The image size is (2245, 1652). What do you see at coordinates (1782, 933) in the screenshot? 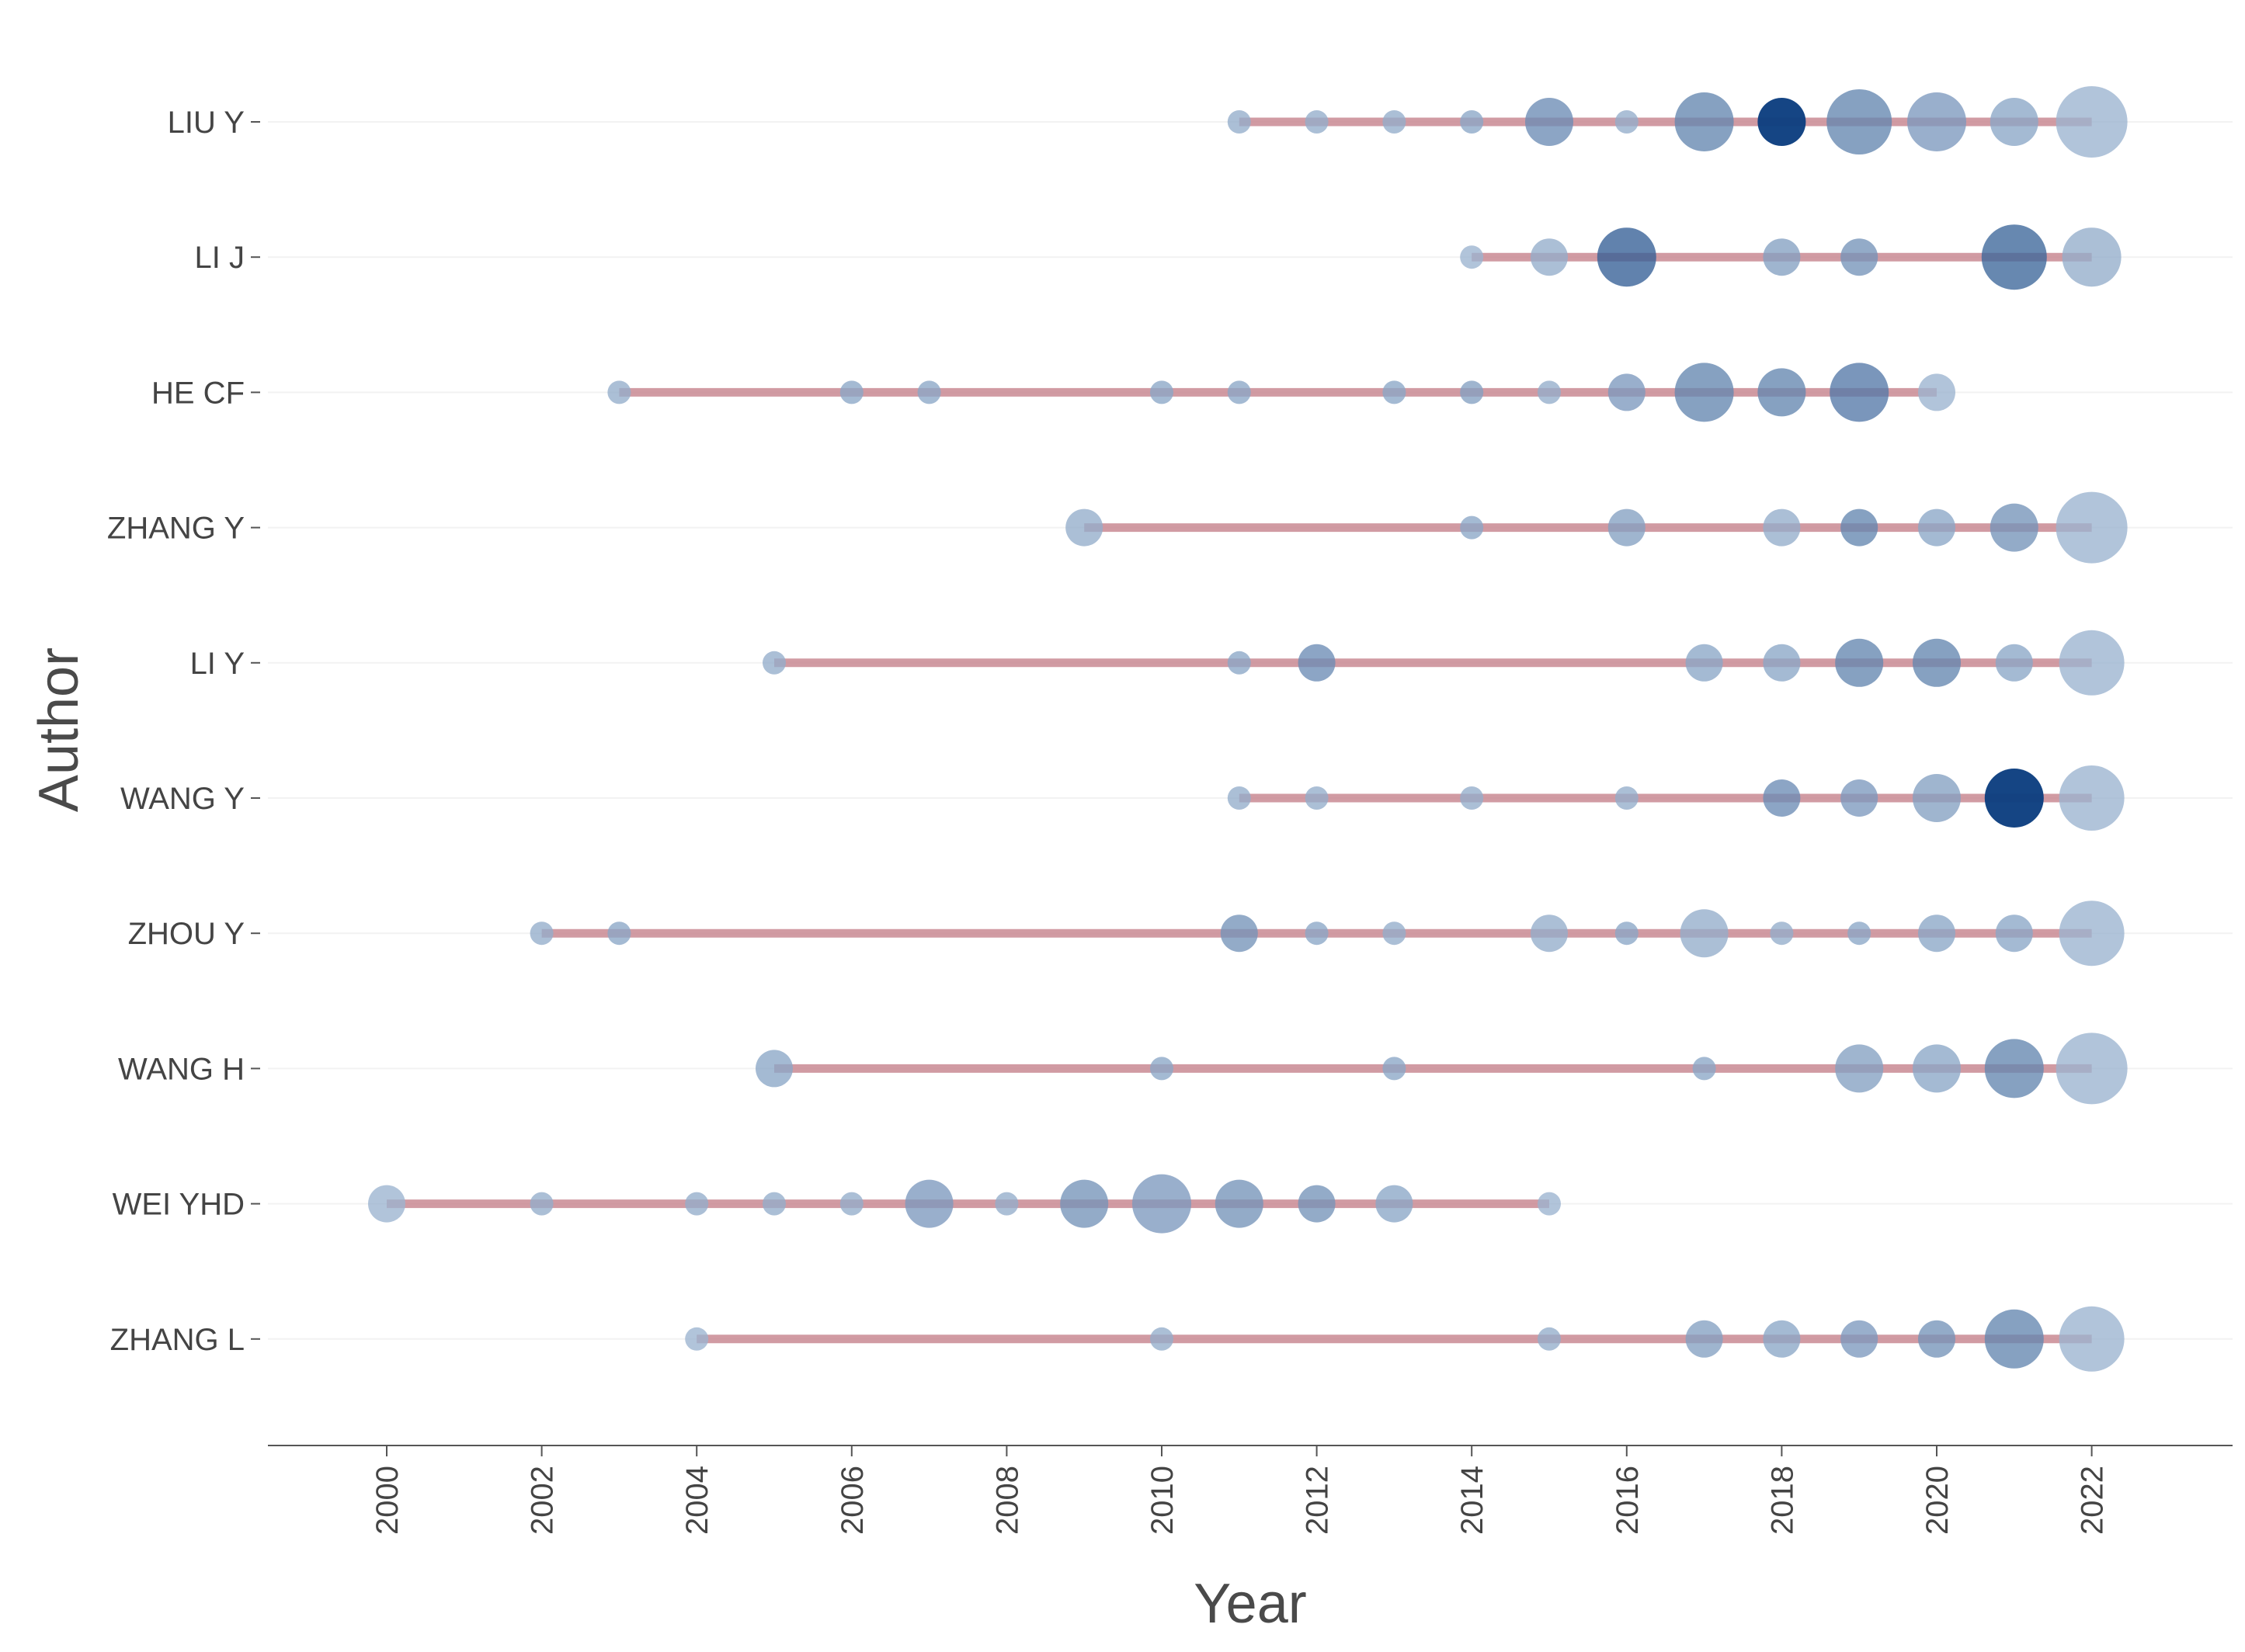
I see `bubble-zhou-y-2018` at bounding box center [1782, 933].